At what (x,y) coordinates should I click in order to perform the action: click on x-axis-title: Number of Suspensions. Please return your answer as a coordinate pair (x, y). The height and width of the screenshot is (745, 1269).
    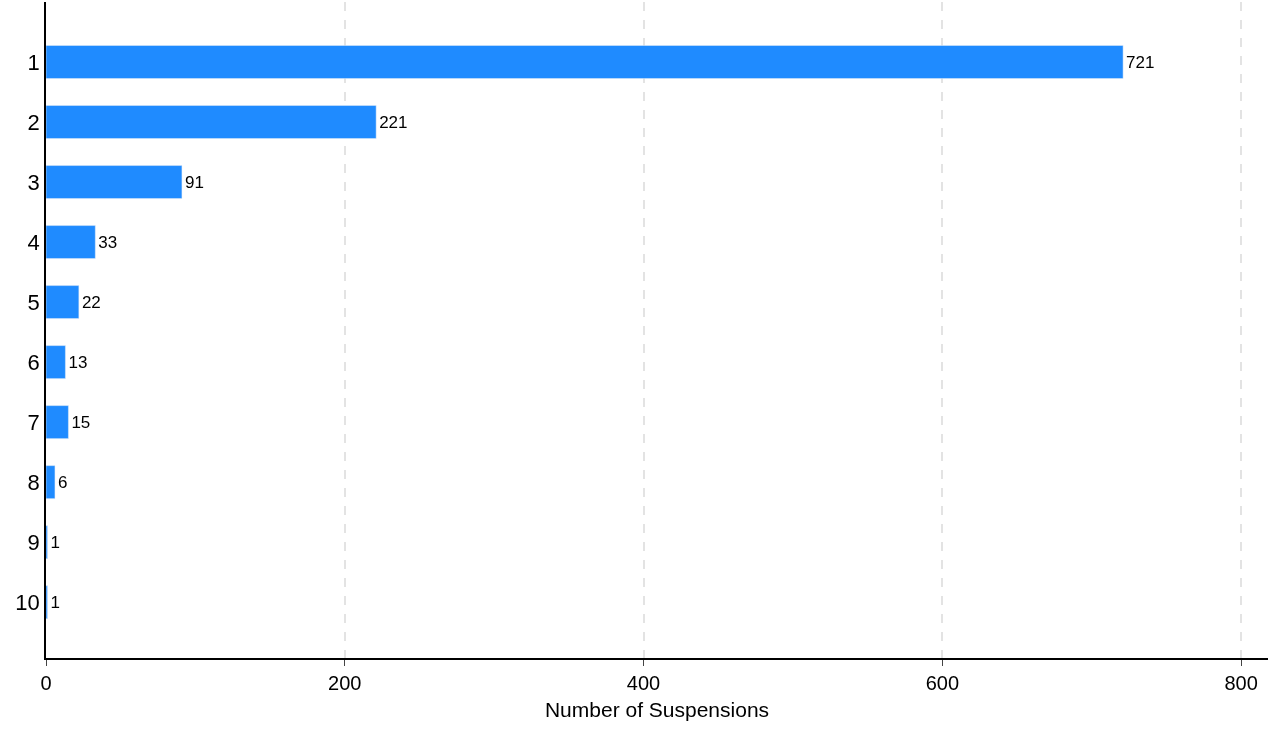
    Looking at the image, I should click on (657, 710).